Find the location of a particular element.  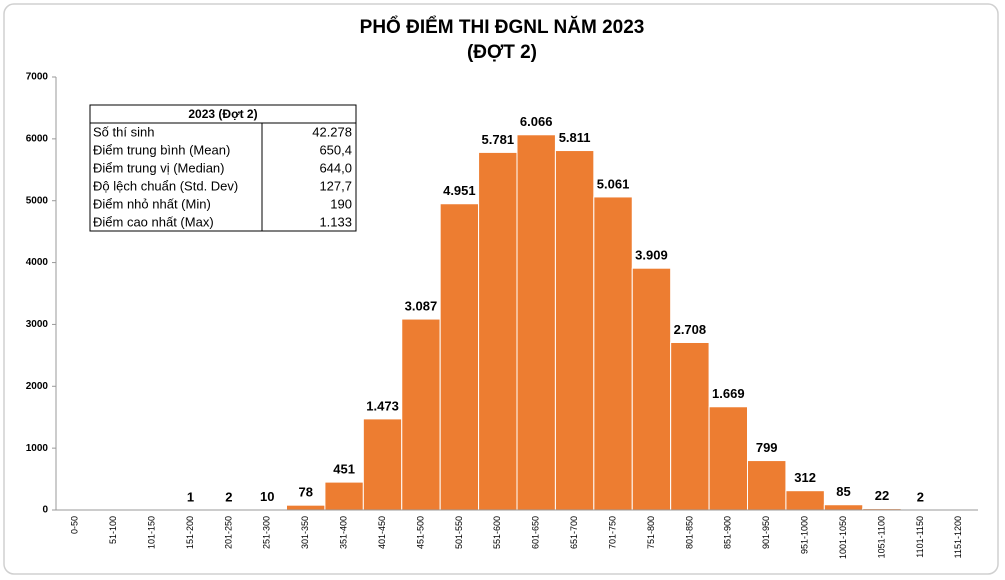

table-value: 650,4 is located at coordinates (335, 149).